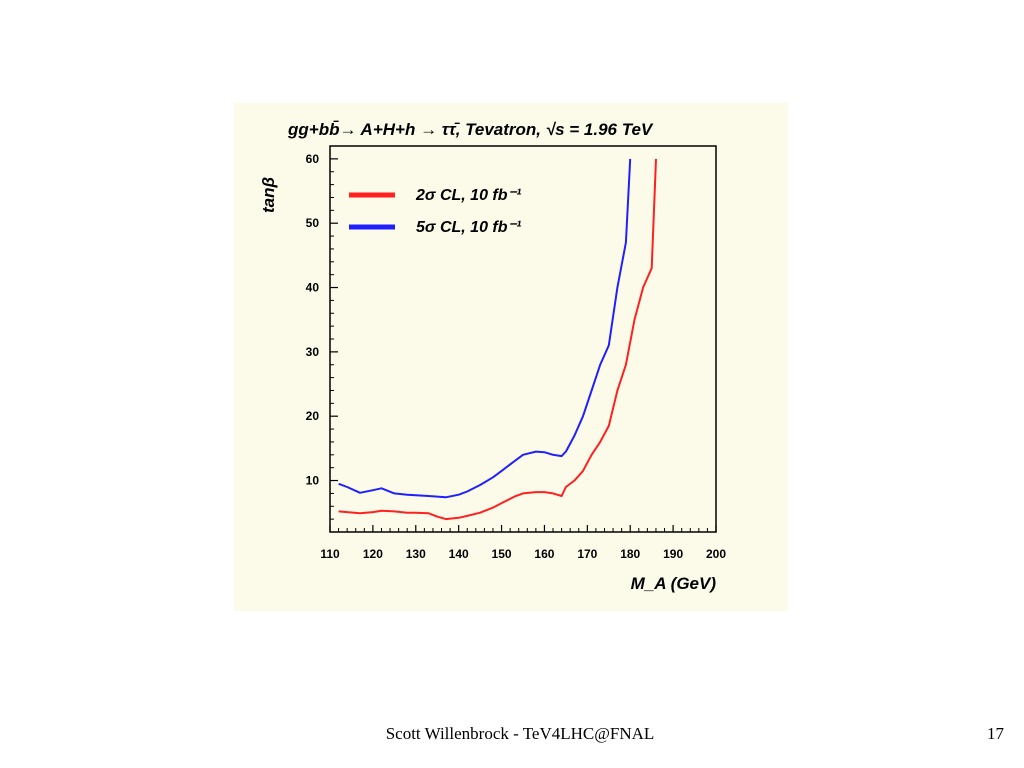 The height and width of the screenshot is (768, 1024). What do you see at coordinates (587, 554) in the screenshot?
I see `x-tick-label: 170` at bounding box center [587, 554].